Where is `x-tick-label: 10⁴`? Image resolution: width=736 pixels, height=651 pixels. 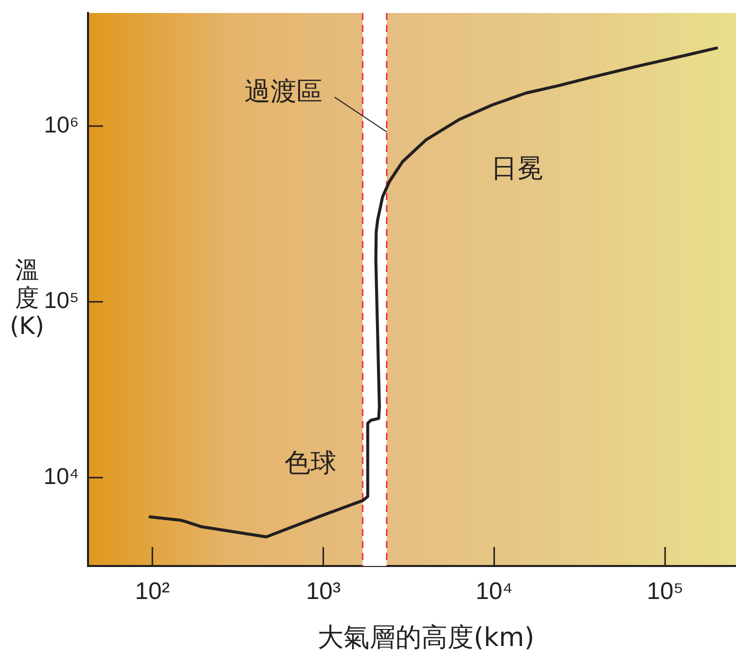
x-tick-label: 10⁴ is located at coordinates (494, 592).